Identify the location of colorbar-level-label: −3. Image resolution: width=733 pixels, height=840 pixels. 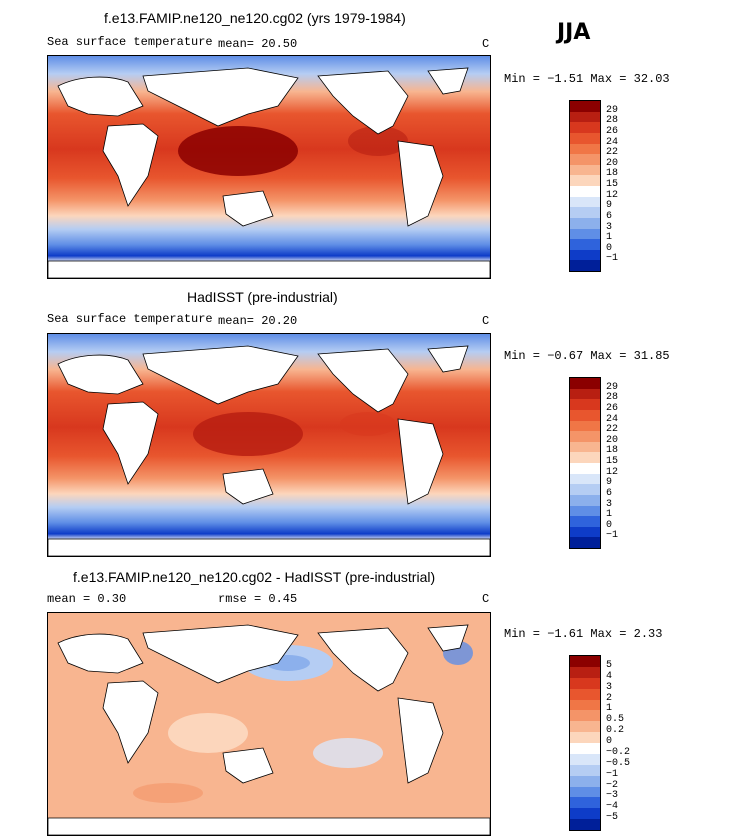
(612, 796).